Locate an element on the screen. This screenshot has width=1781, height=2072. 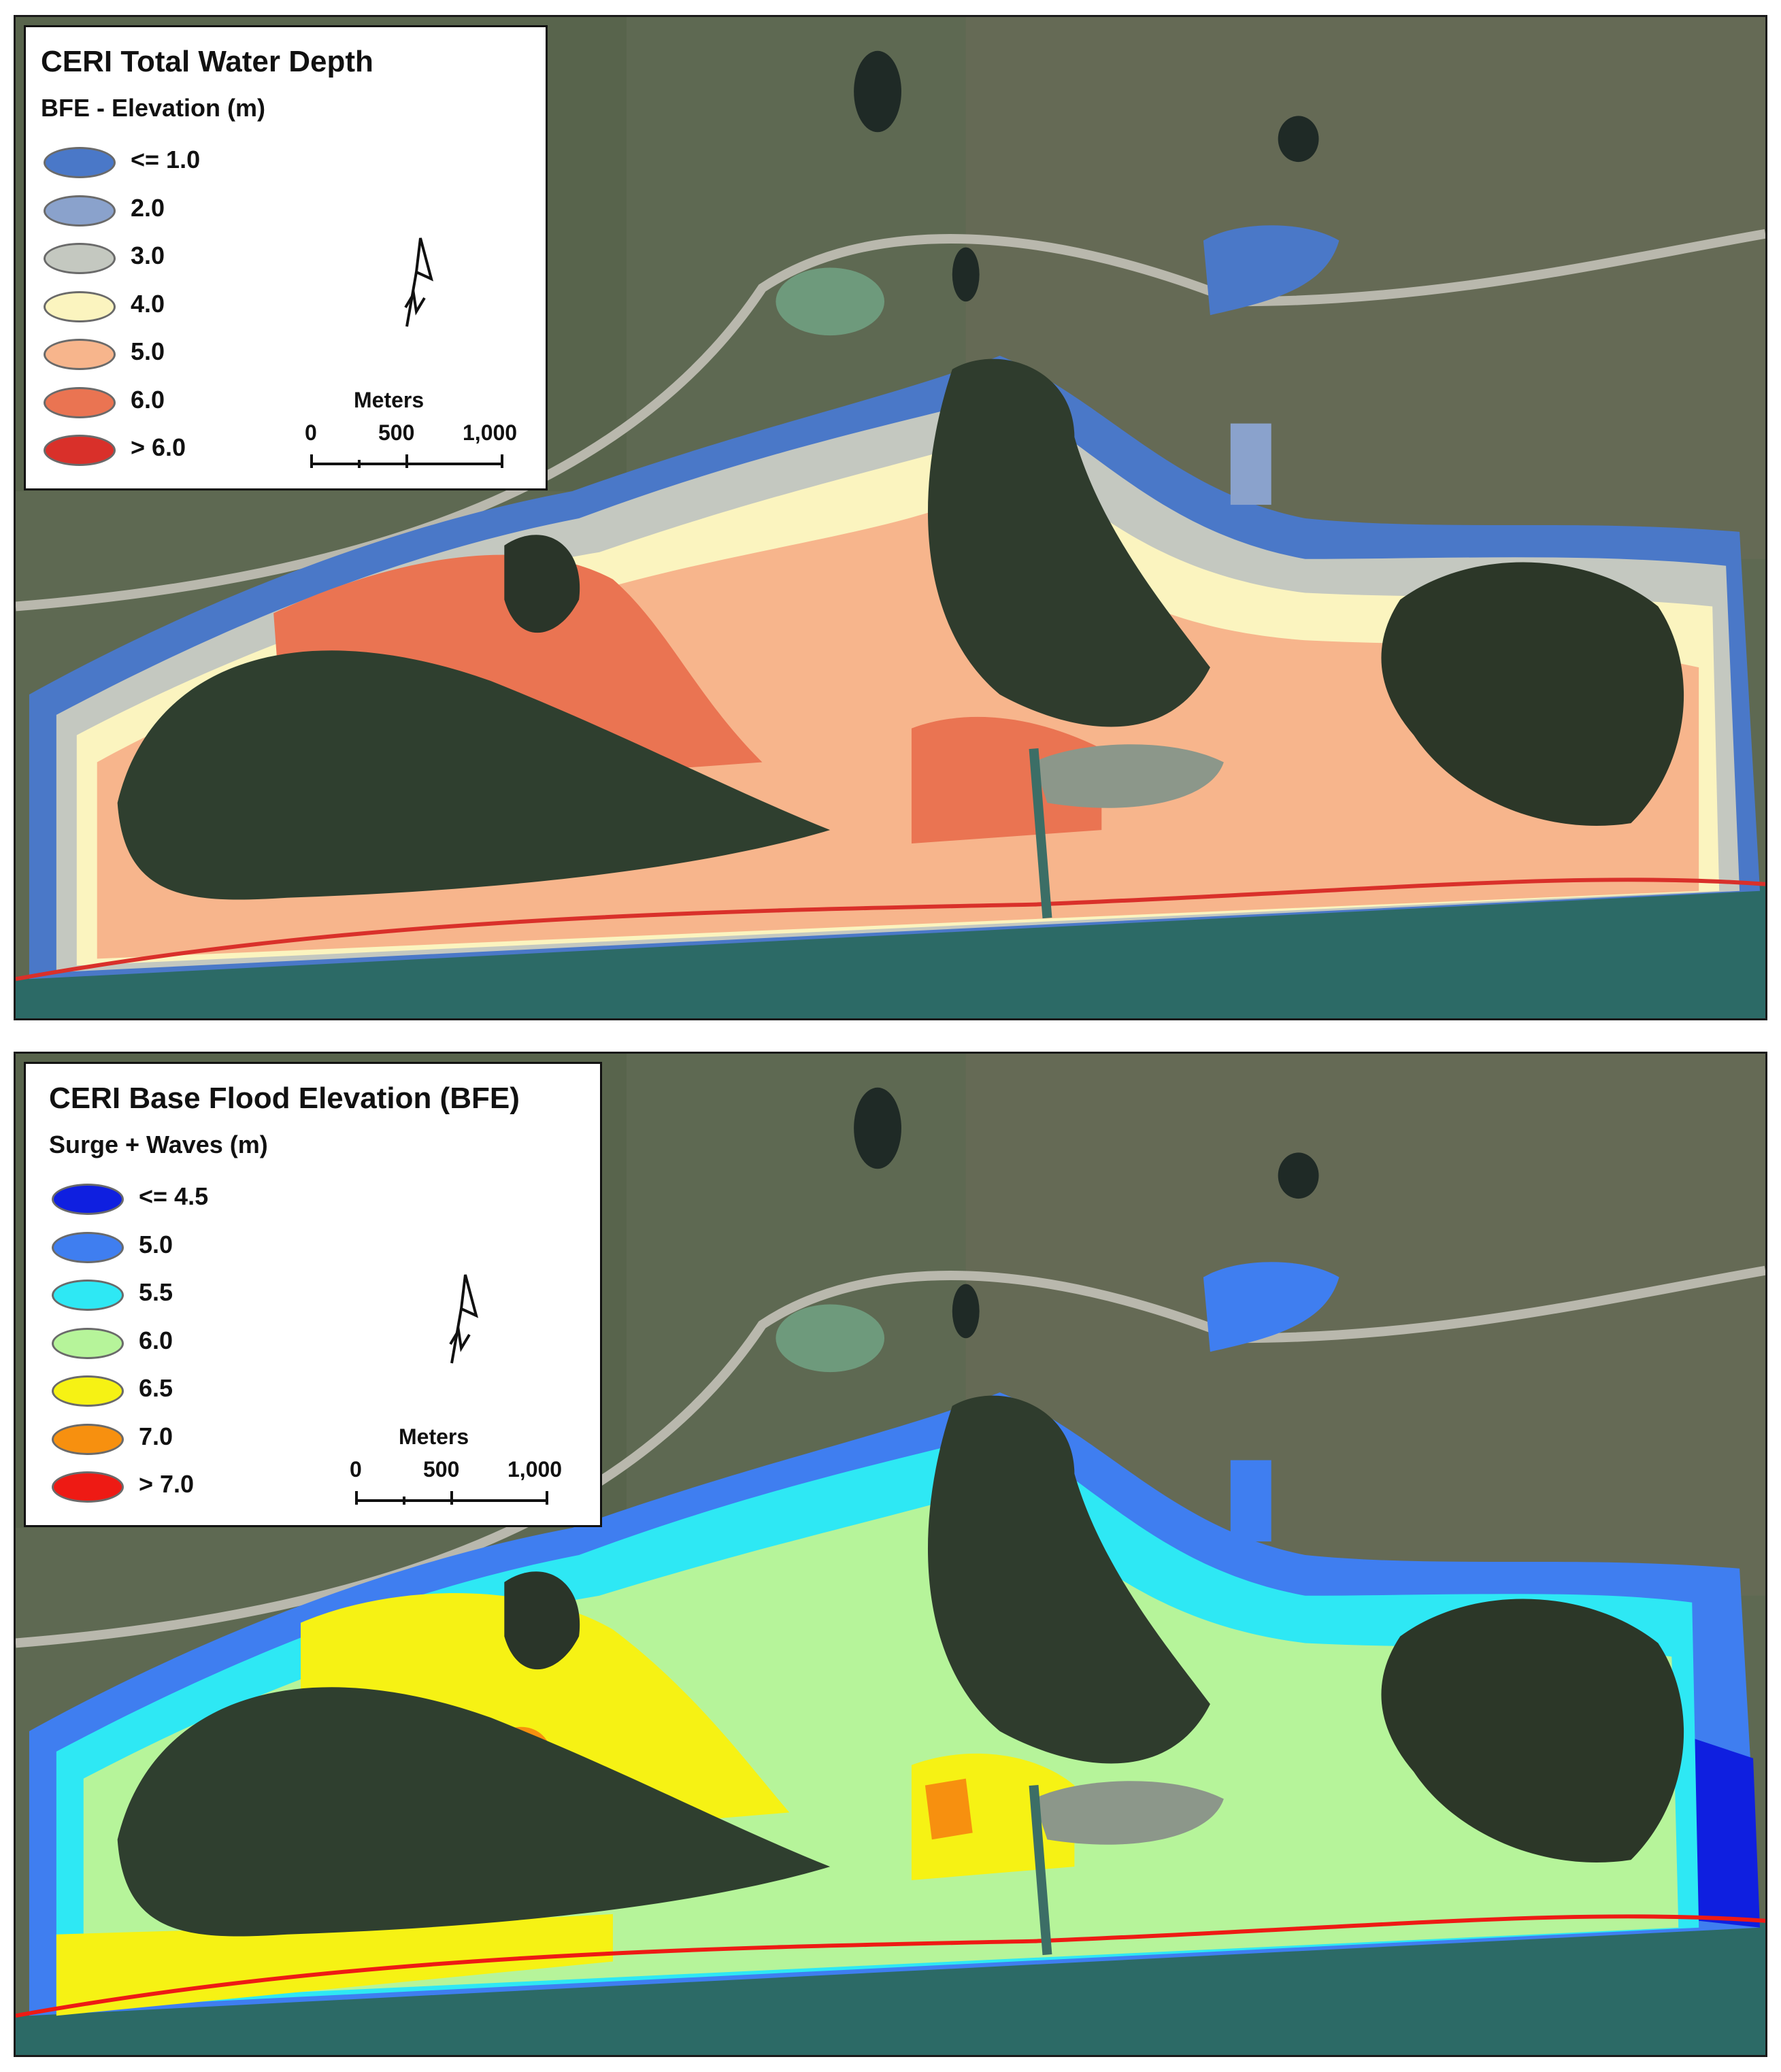
legend-item-label: <= 4.5 is located at coordinates (174, 1196).